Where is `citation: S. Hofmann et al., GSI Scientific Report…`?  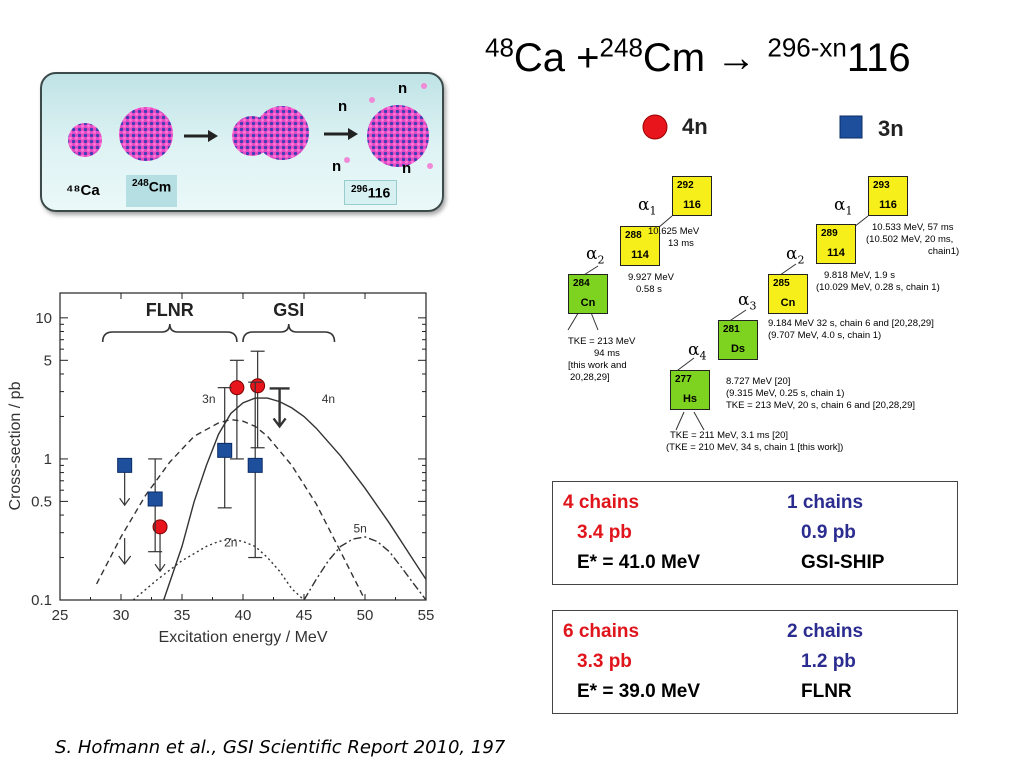
citation: S. Hofmann et al., GSI Scientific Report… is located at coordinates (280, 747).